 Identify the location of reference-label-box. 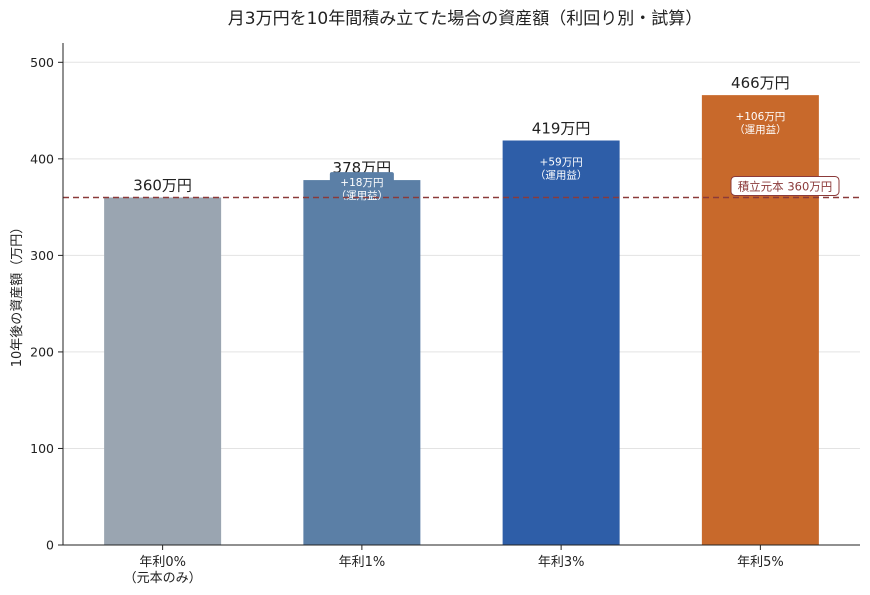
(785, 185).